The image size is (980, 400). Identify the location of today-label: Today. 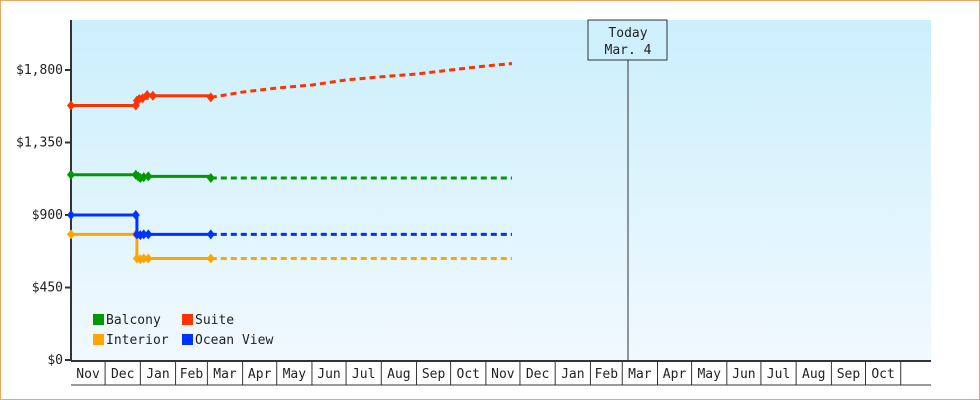
(627, 33).